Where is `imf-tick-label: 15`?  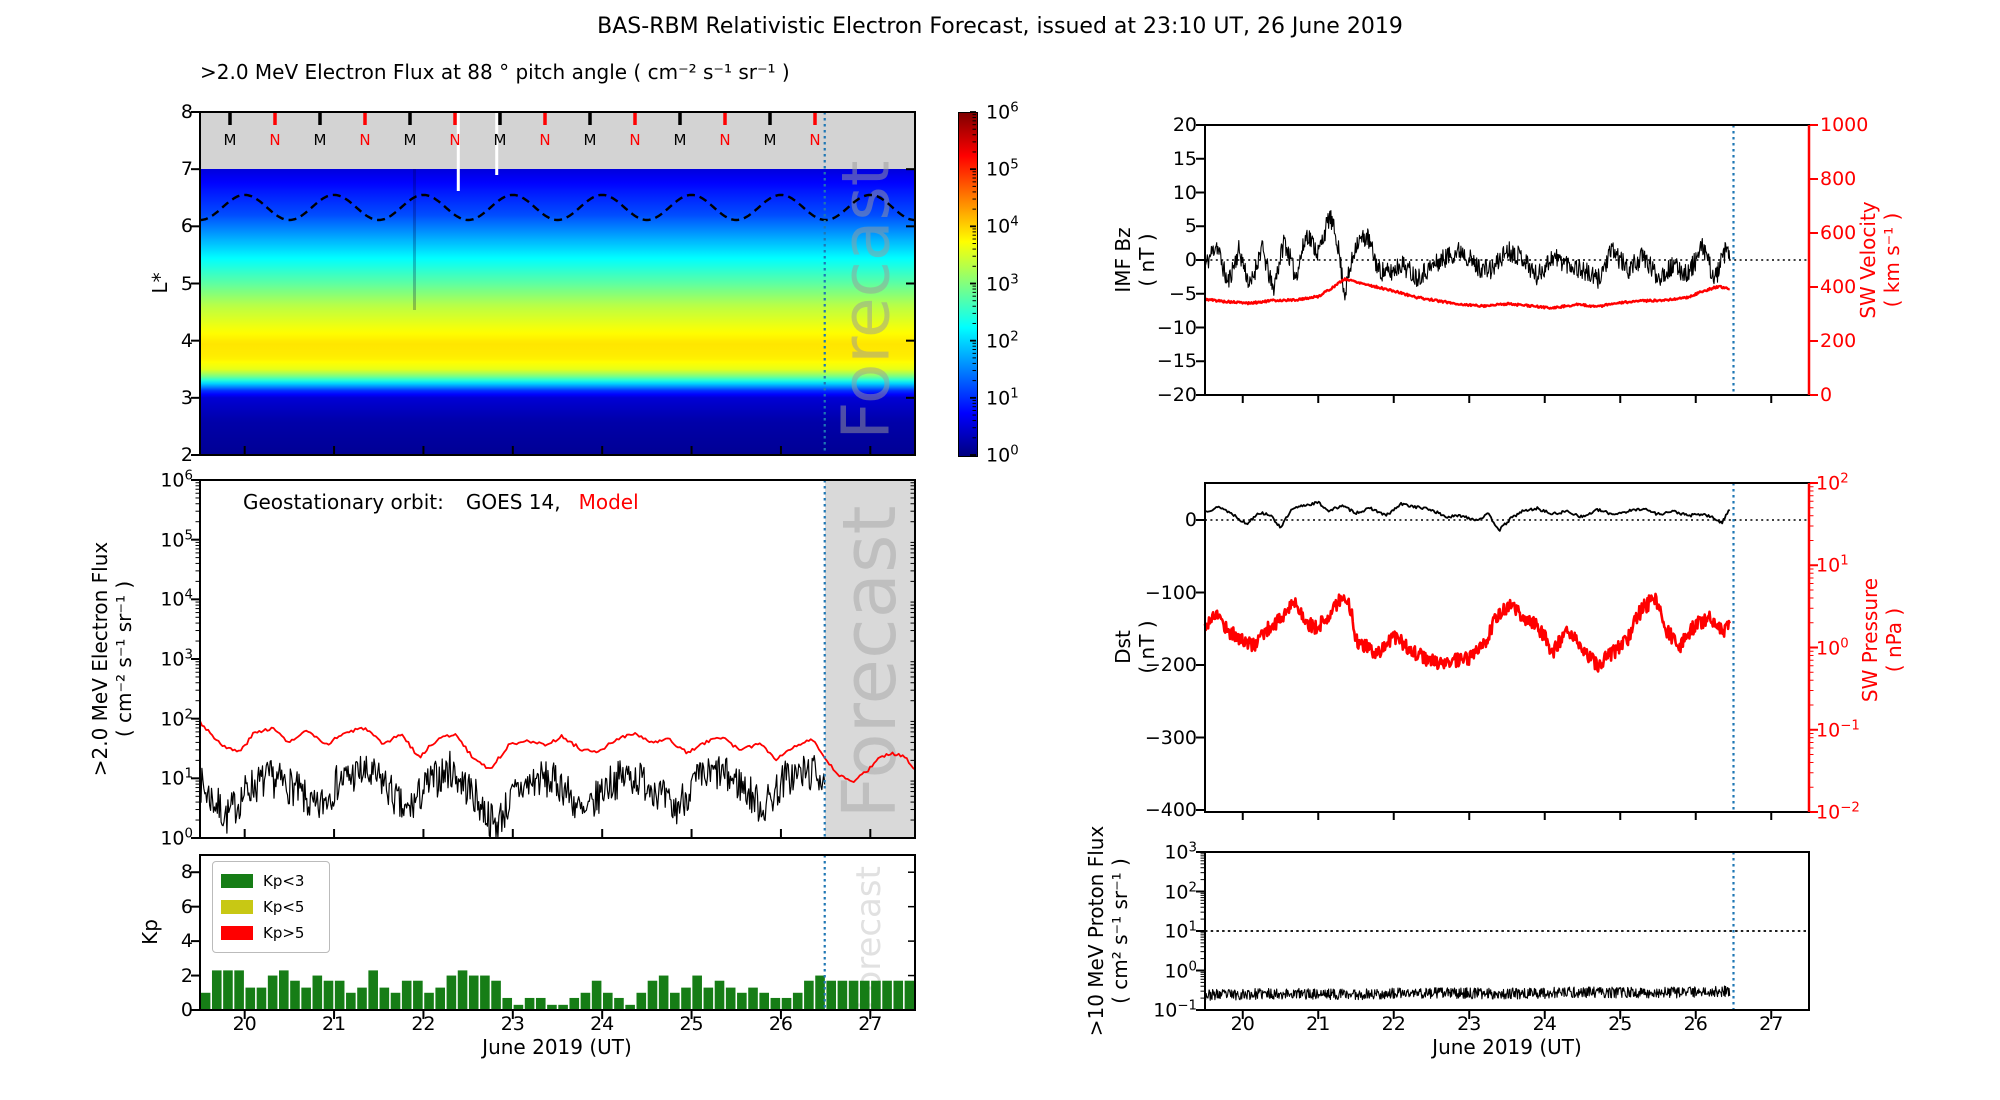
imf-tick-label: 15 is located at coordinates (1184, 158).